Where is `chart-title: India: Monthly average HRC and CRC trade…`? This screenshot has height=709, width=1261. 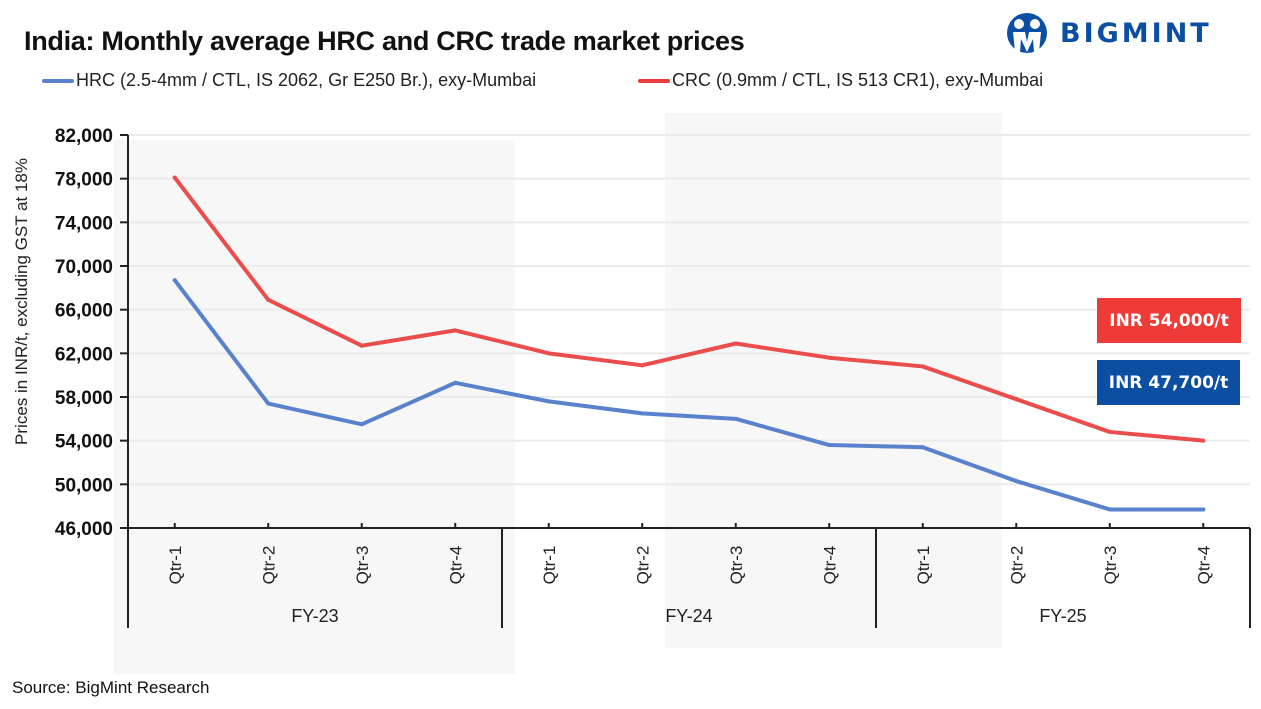 chart-title: India: Monthly average HRC and CRC trade… is located at coordinates (384, 41).